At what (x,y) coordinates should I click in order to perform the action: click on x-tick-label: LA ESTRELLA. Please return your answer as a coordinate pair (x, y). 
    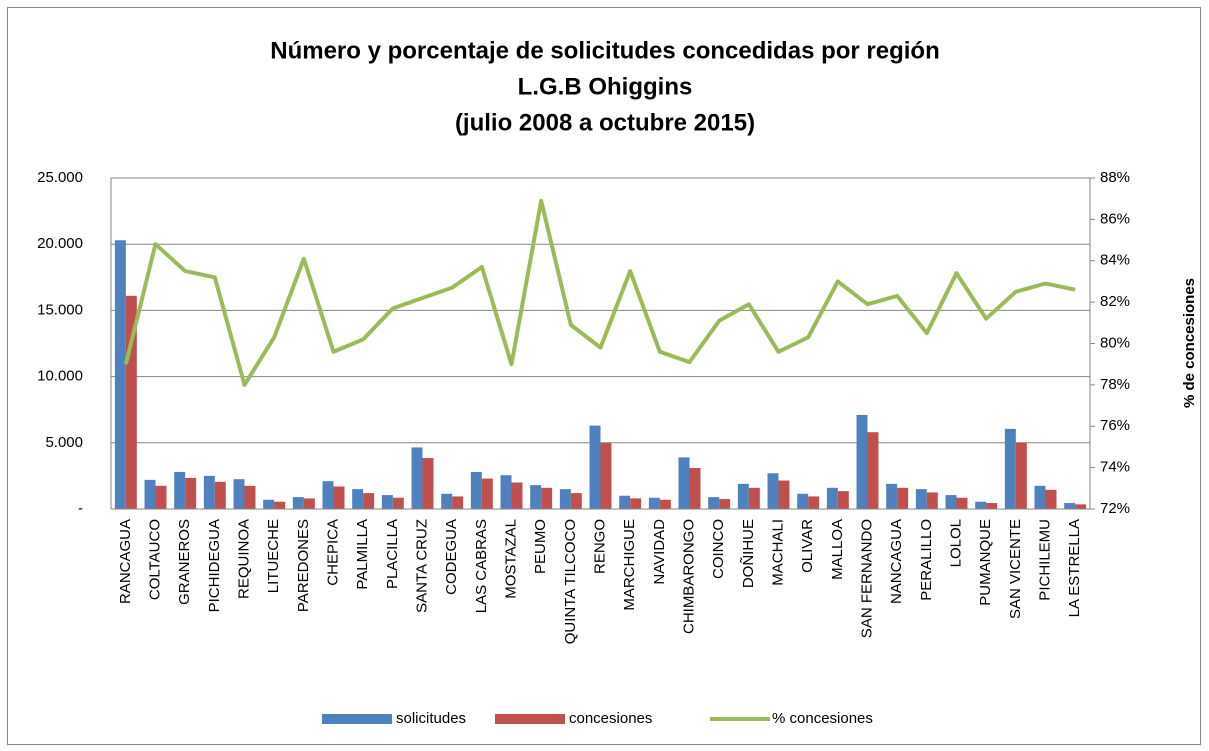
    Looking at the image, I should click on (1074, 568).